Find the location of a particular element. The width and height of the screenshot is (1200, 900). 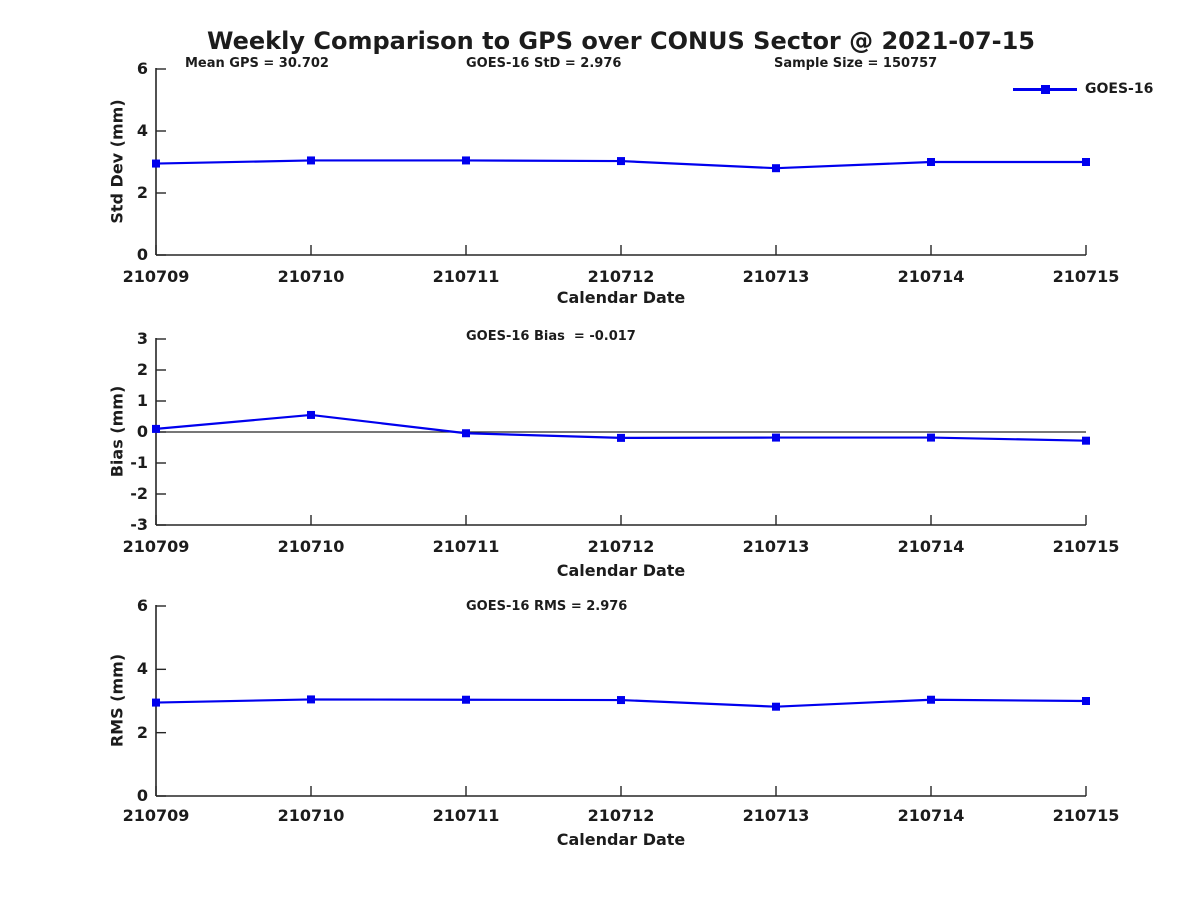

x-axis-label-3: Calendar Date is located at coordinates (621, 839).